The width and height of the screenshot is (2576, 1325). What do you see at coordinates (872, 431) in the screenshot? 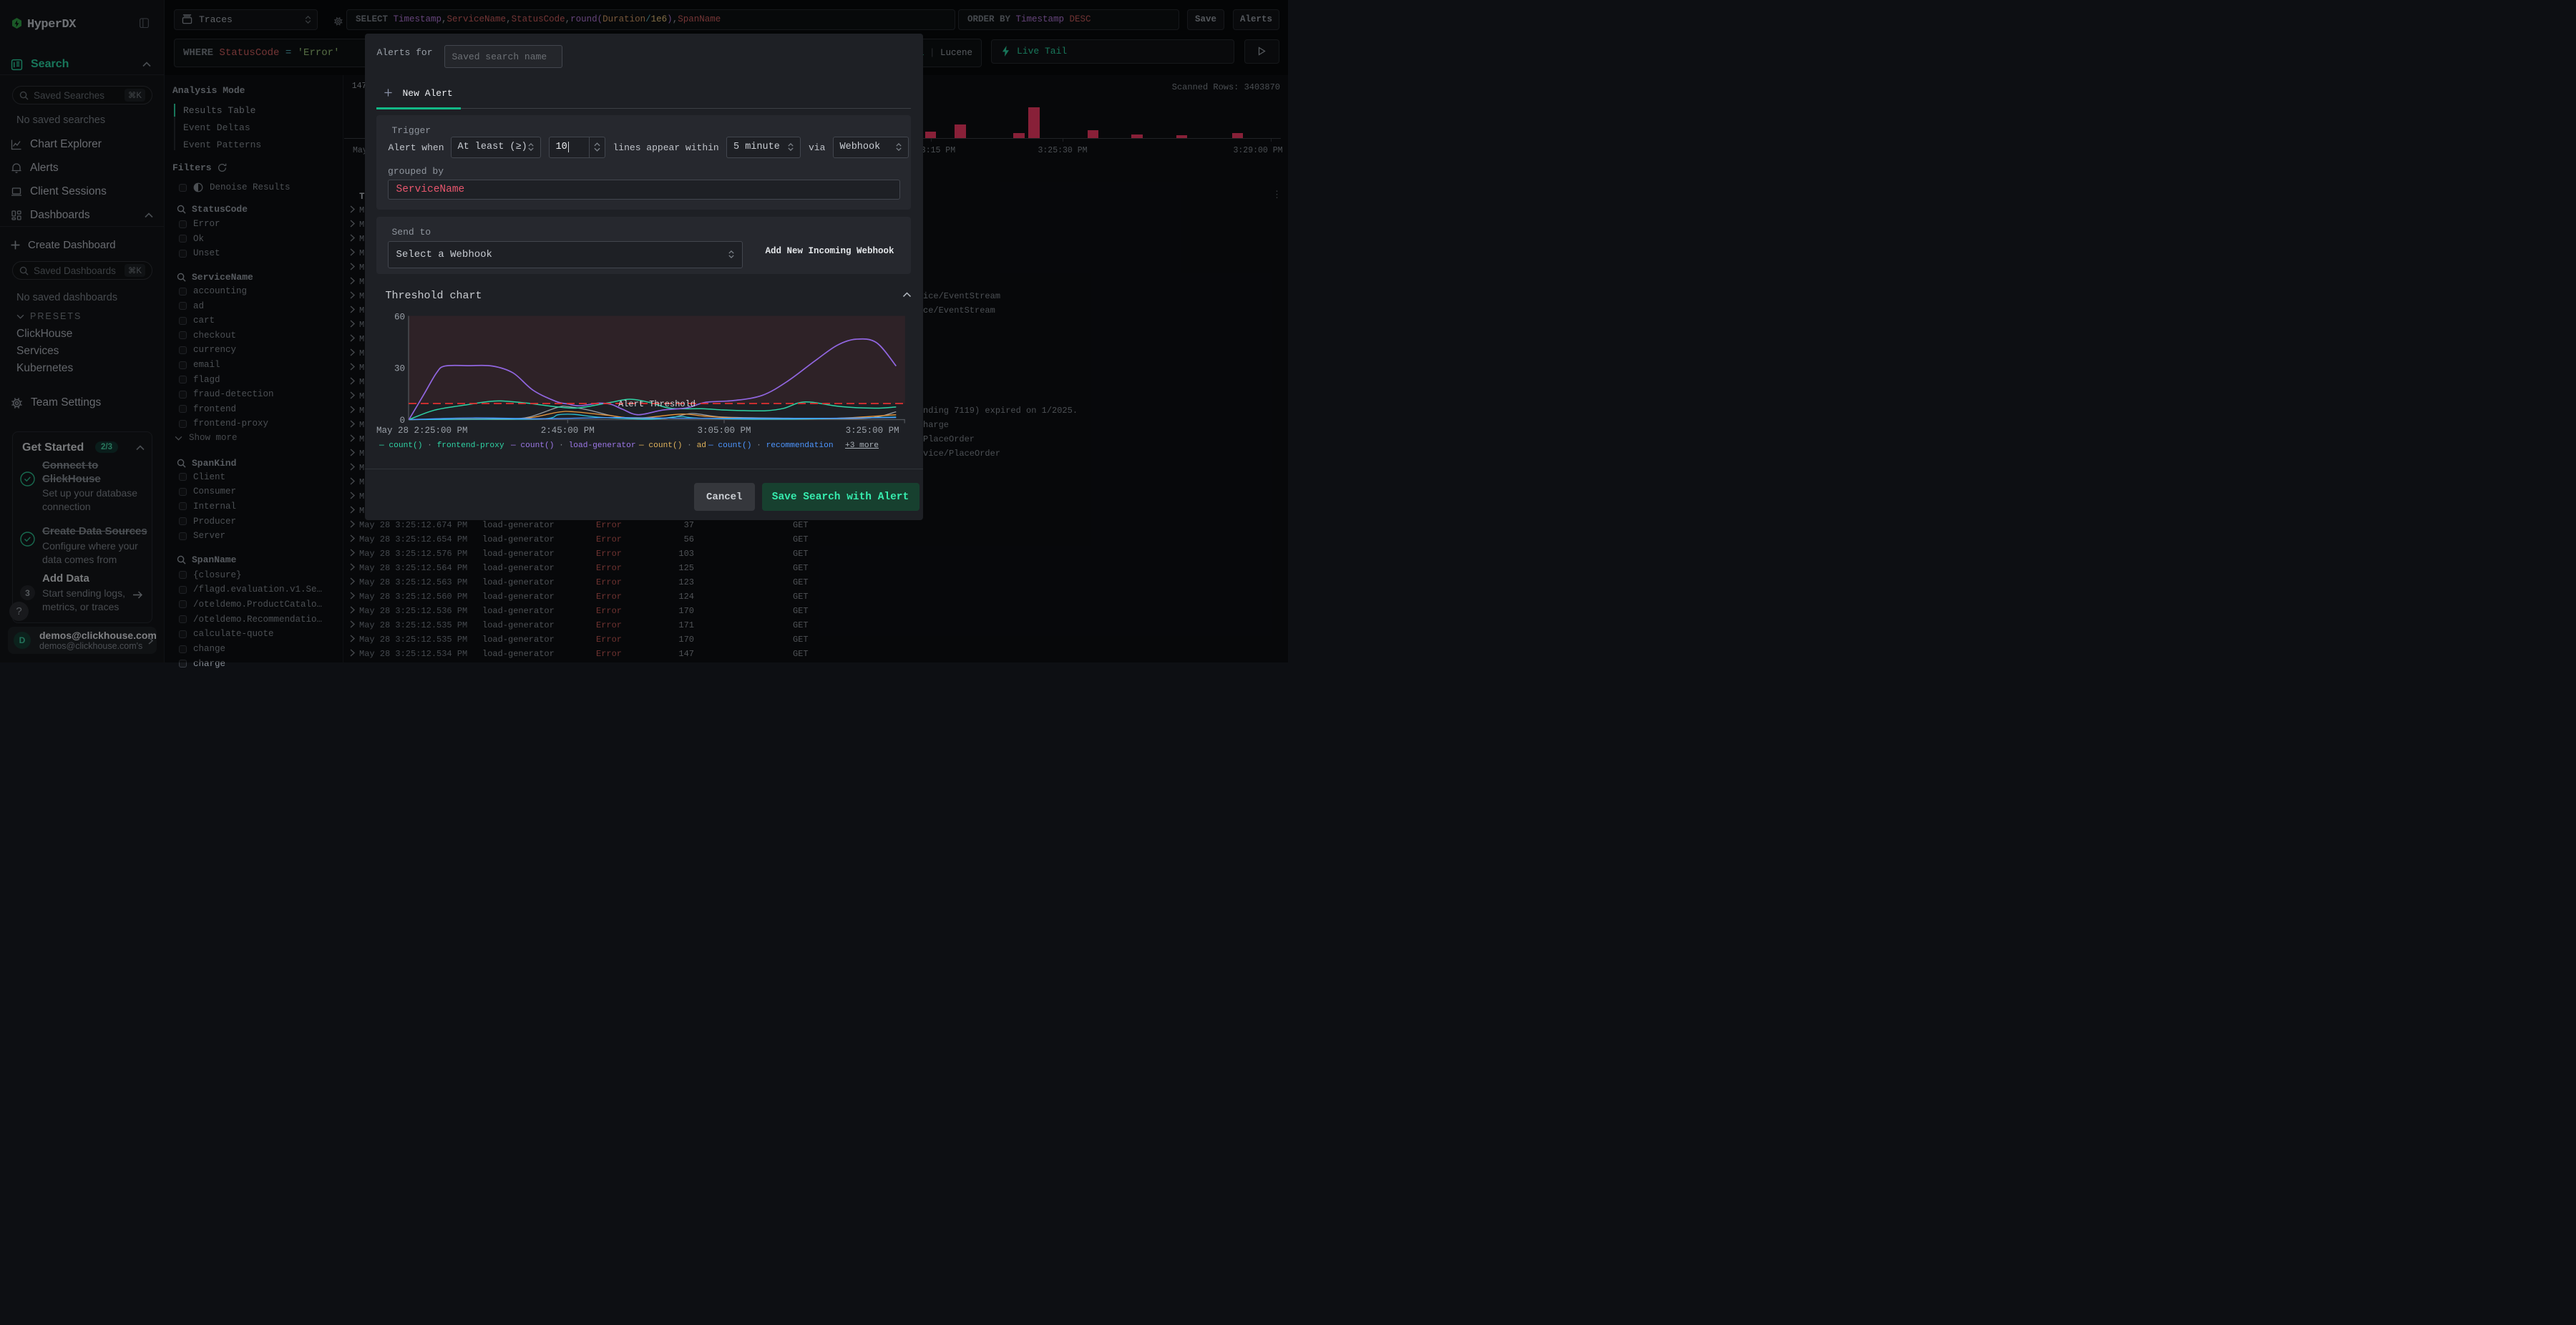
I see `svg-text: 3:25:00 PM` at bounding box center [872, 431].